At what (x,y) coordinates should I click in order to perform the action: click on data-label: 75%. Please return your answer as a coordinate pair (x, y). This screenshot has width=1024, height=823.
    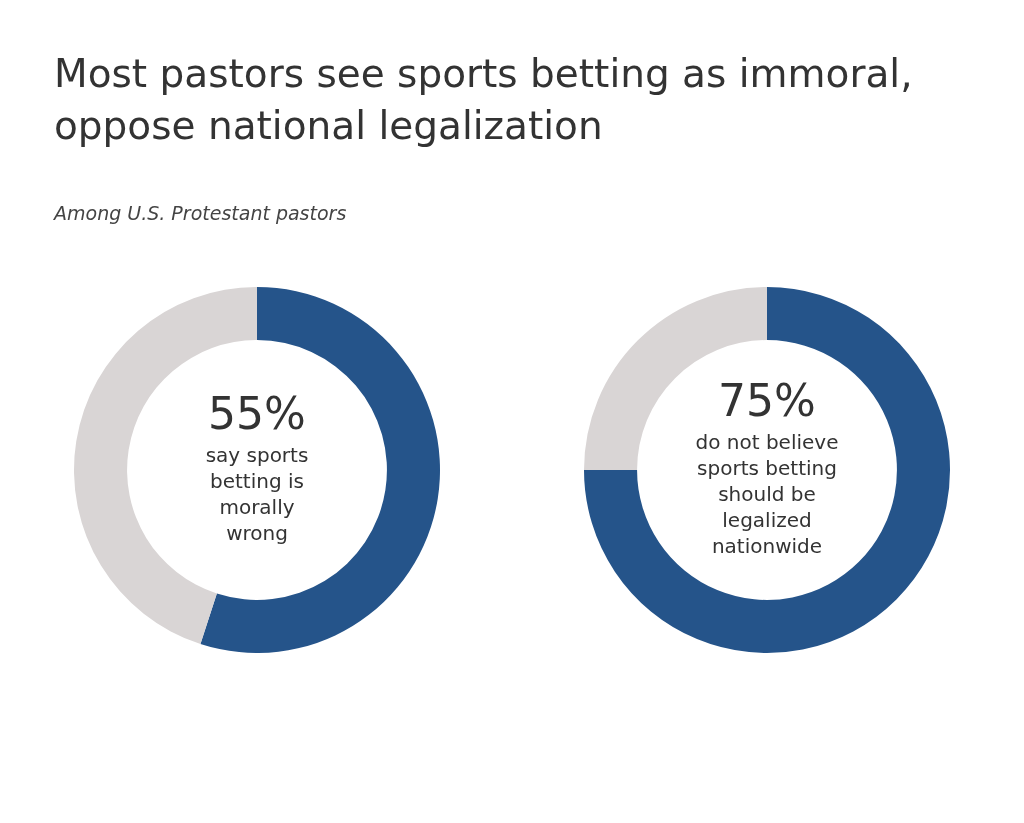
    Looking at the image, I should click on (767, 401).